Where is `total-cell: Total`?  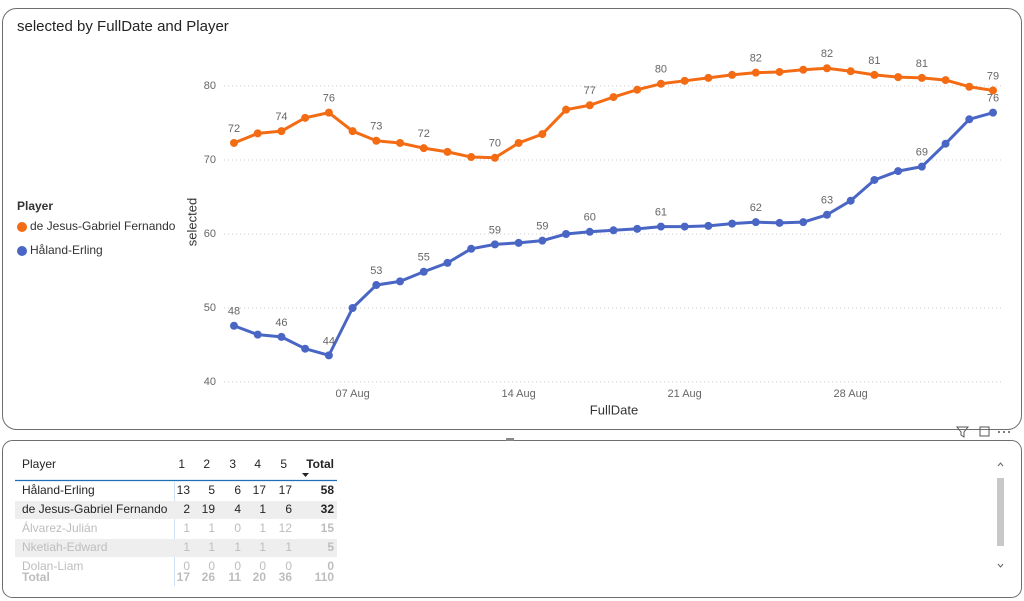
total-cell: Total is located at coordinates (36, 577).